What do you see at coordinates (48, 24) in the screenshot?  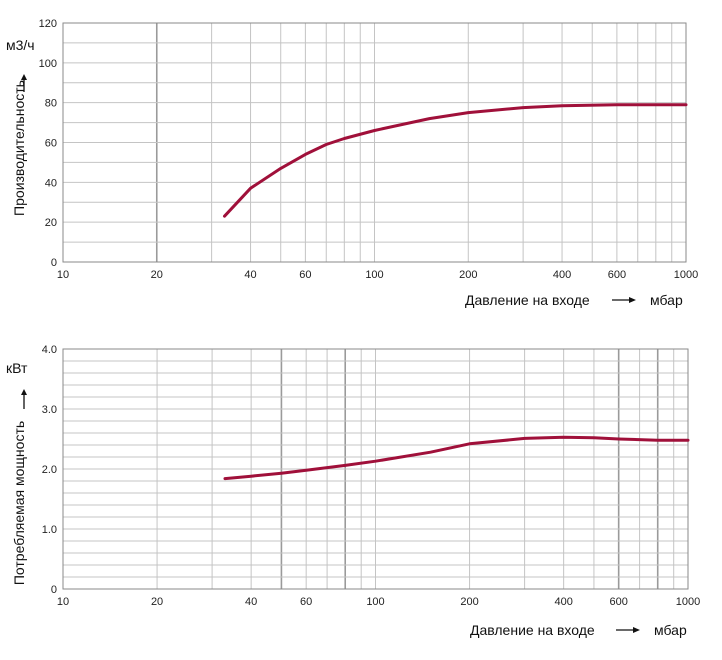 I see `y-tick-label: 120` at bounding box center [48, 24].